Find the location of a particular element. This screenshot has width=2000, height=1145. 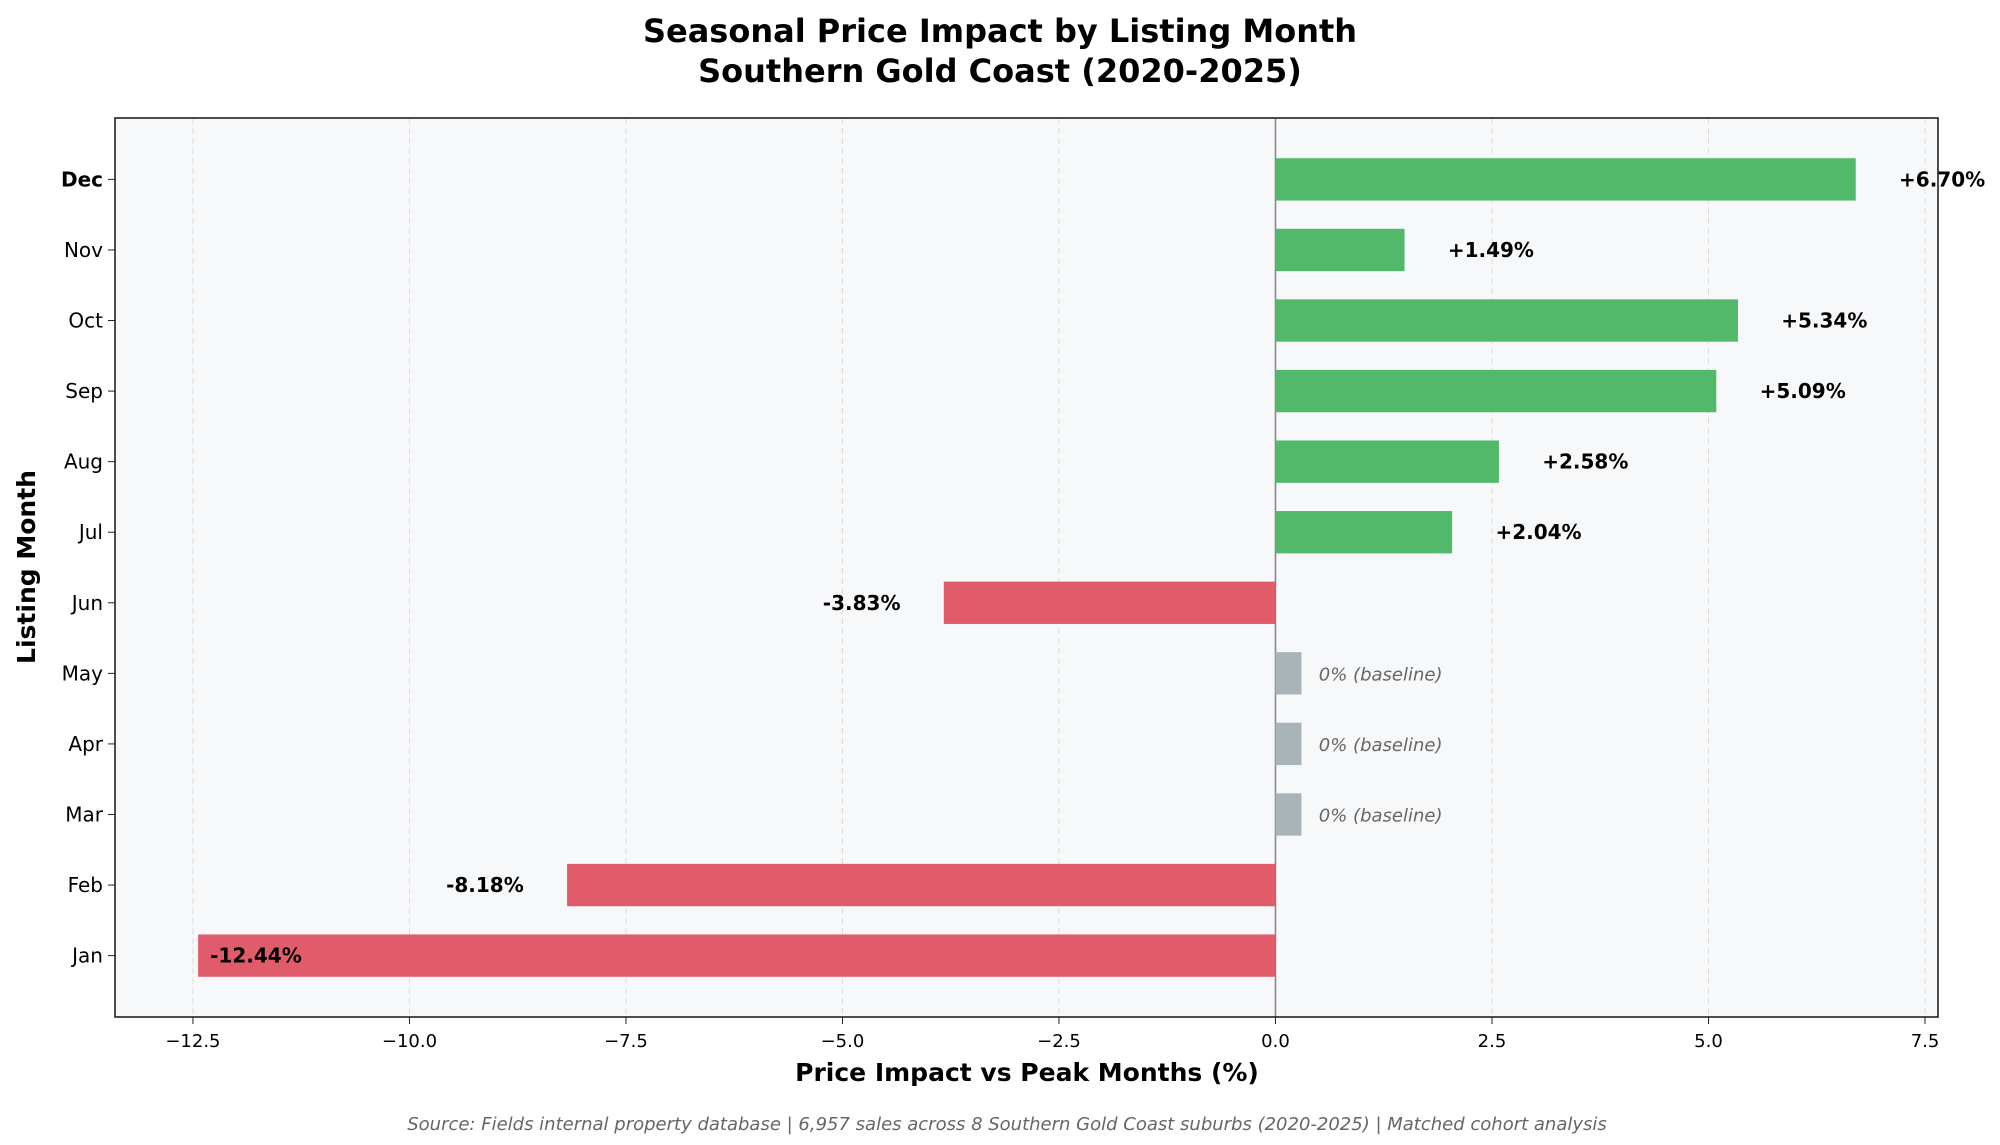

x-tick-label: 2.5 is located at coordinates (1492, 1041).